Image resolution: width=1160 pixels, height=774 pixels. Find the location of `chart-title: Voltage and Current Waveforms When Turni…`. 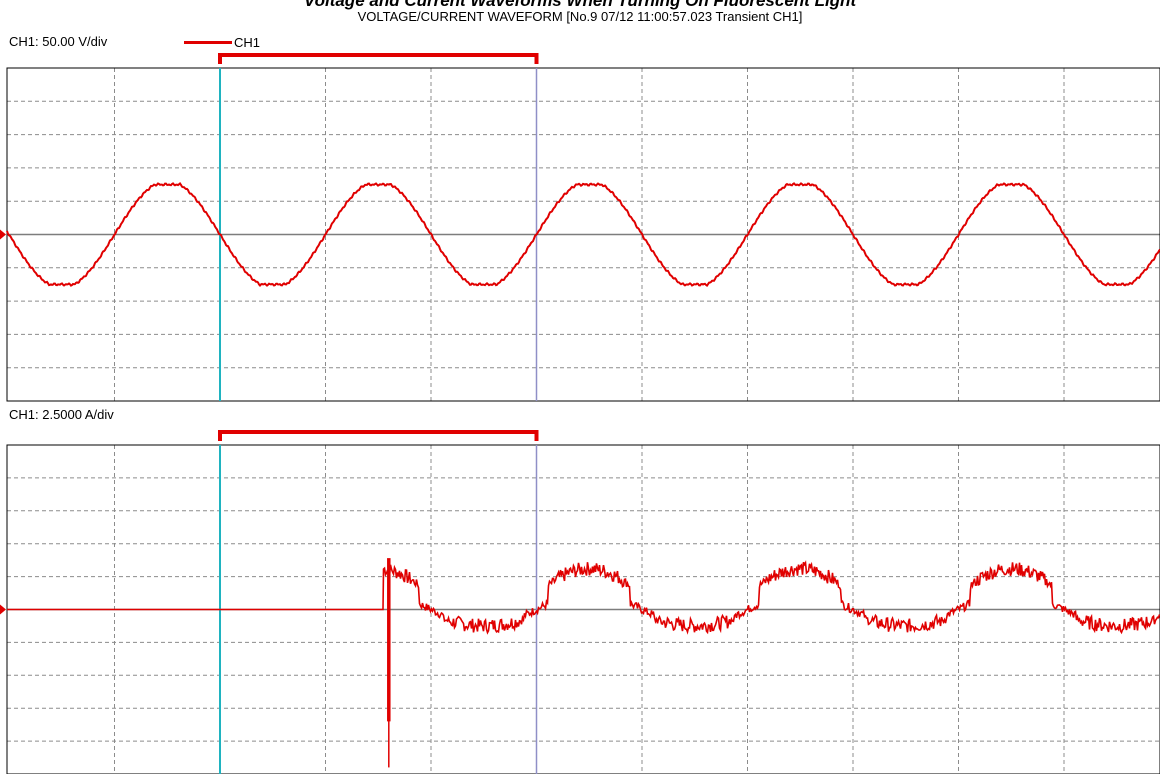

chart-title: Voltage and Current Waveforms When Turni… is located at coordinates (580, 5).